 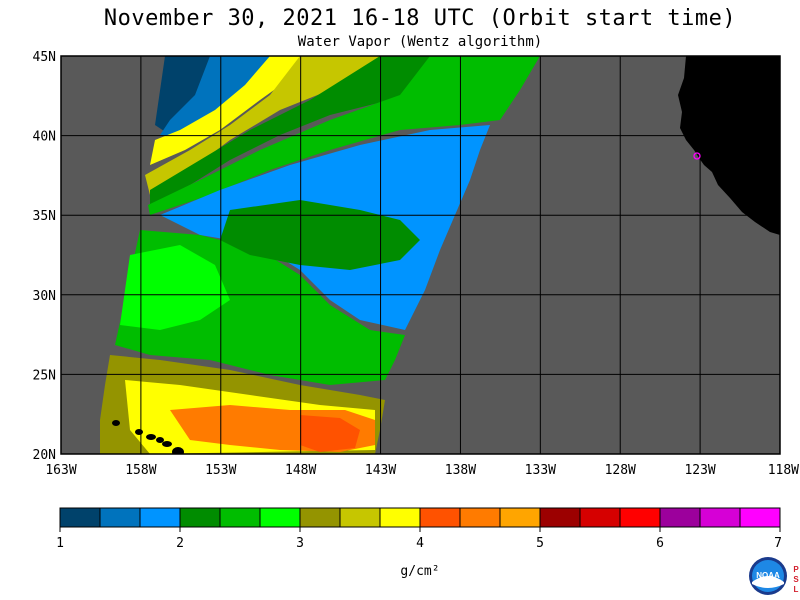 What do you see at coordinates (540, 543) in the screenshot?
I see `colorbar-tick-label: 5` at bounding box center [540, 543].